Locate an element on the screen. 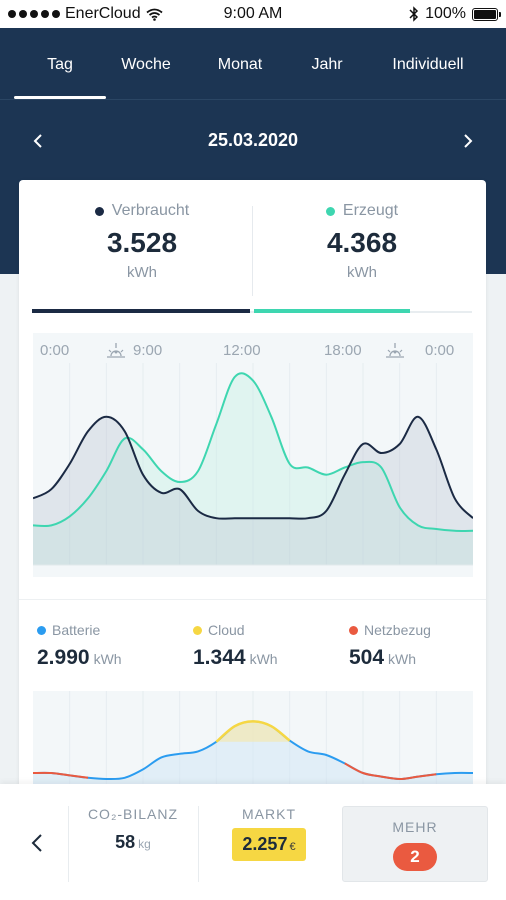 The width and height of the screenshot is (506, 900). legend-batterie: Batterie 2.990 kWh is located at coordinates (79, 646).